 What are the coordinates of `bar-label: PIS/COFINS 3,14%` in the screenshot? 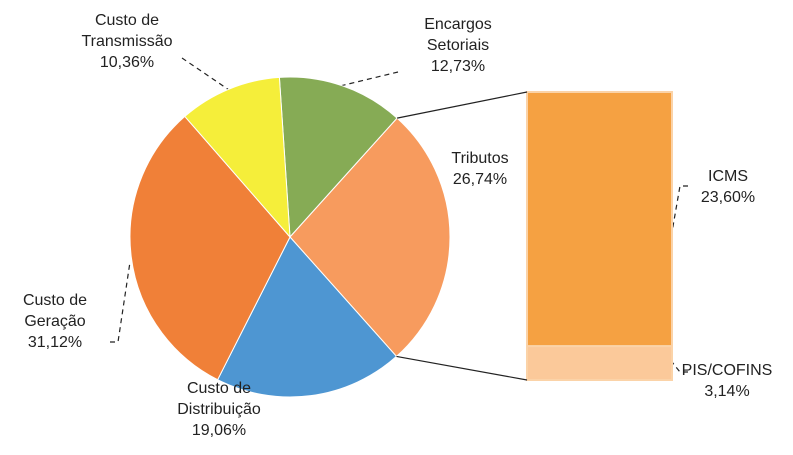 It's located at (727, 381).